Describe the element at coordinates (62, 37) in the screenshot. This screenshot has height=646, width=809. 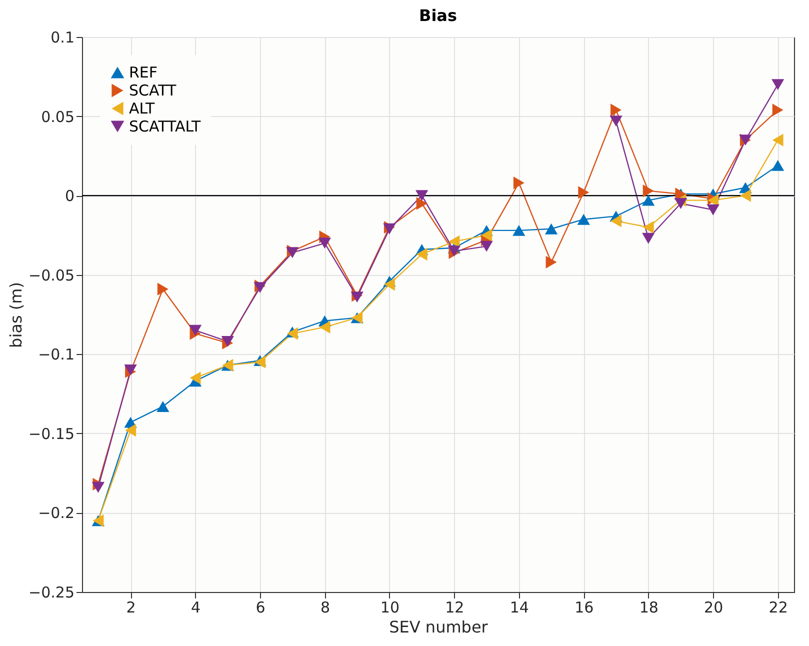
I see `y-tick-label: 0.1` at that location.